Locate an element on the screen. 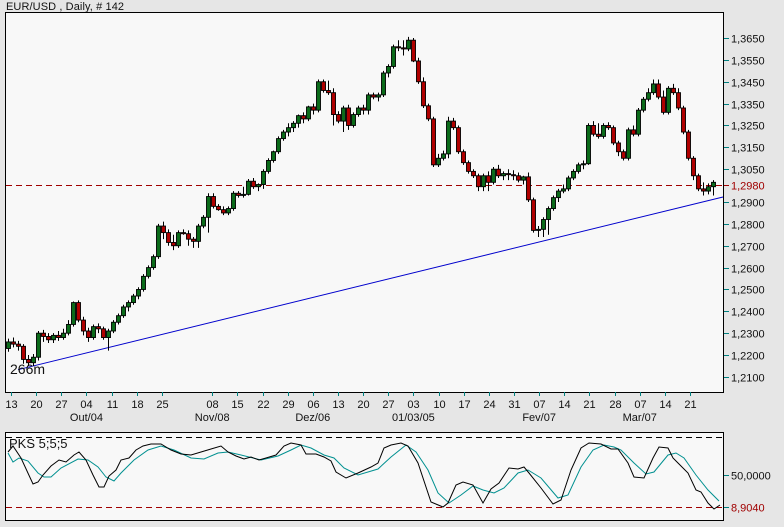 The height and width of the screenshot is (527, 784). trendline-label: 266m is located at coordinates (27, 369).